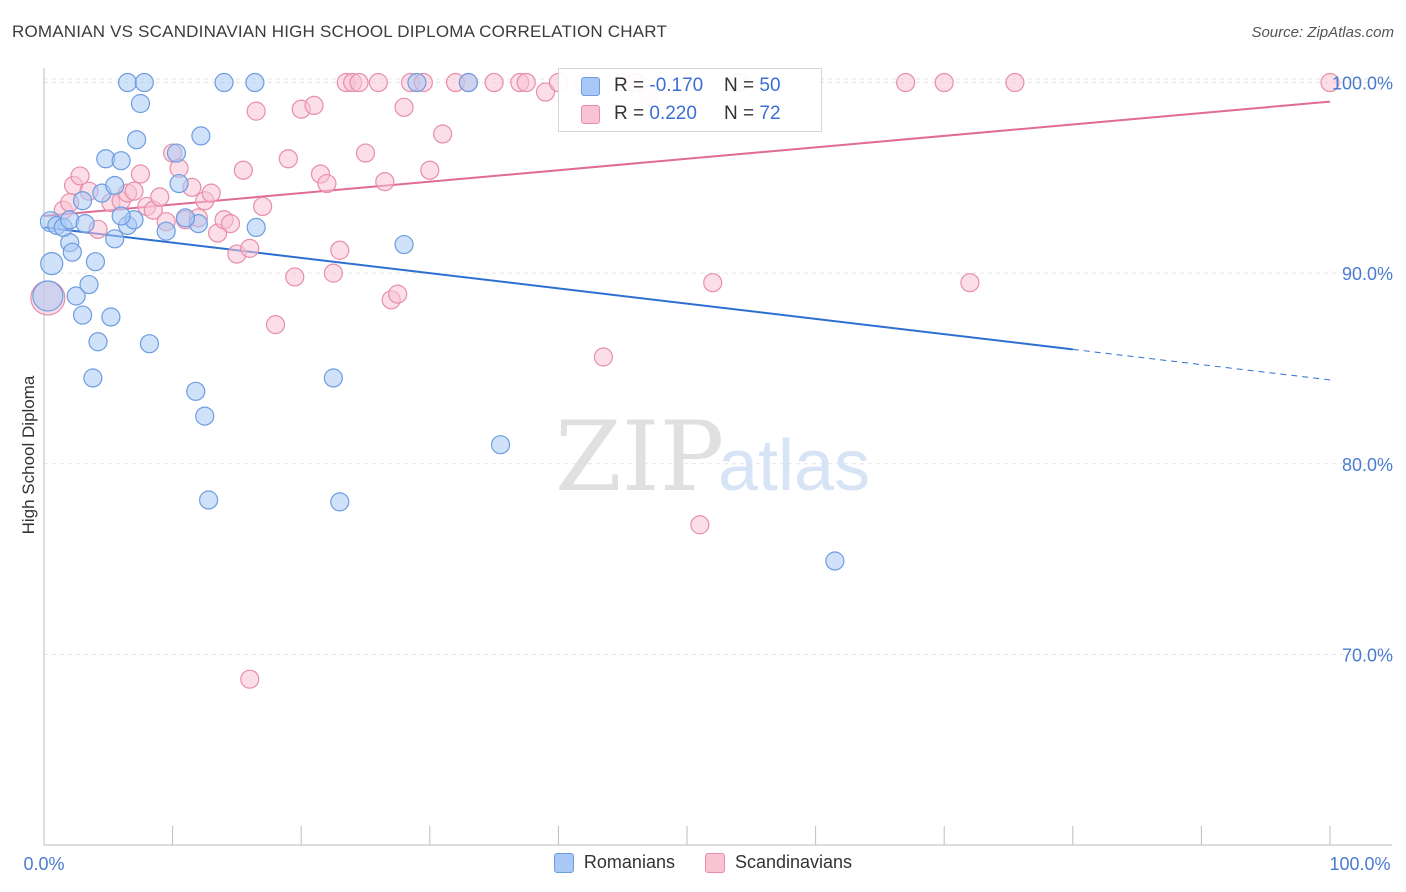  What do you see at coordinates (1322, 32) in the screenshot?
I see `chart-source: Source: ZipAtlas.com` at bounding box center [1322, 32].